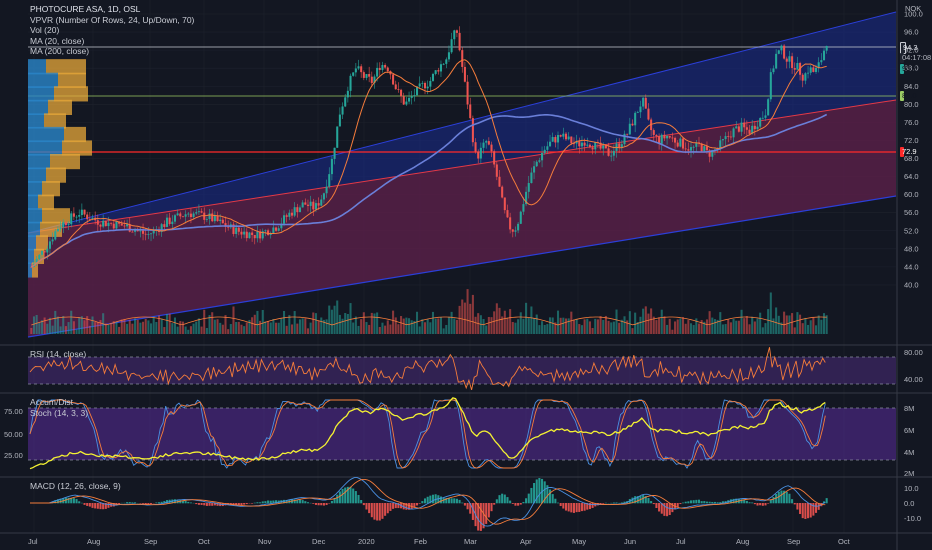 The height and width of the screenshot is (550, 932). I want to click on y-tick-label: 92.0, so click(911, 50).